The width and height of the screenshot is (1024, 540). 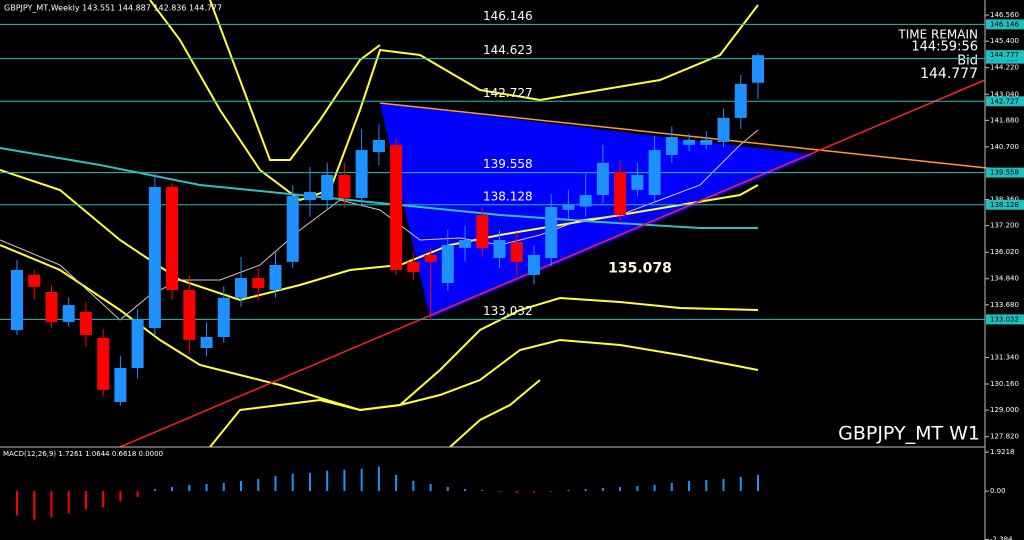 What do you see at coordinates (295, 80) in the screenshot?
I see `envelope-upper` at bounding box center [295, 80].